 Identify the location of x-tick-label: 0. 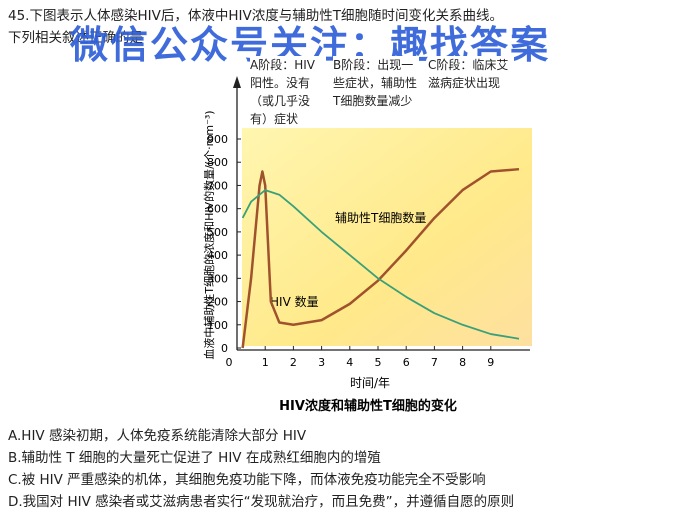
(229, 362).